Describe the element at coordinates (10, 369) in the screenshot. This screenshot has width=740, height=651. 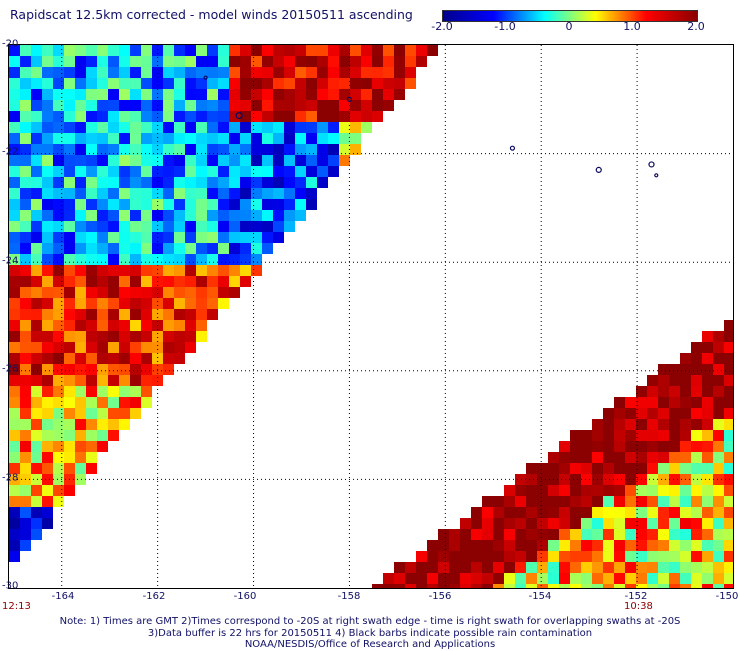
I see `lat-label: -26` at that location.